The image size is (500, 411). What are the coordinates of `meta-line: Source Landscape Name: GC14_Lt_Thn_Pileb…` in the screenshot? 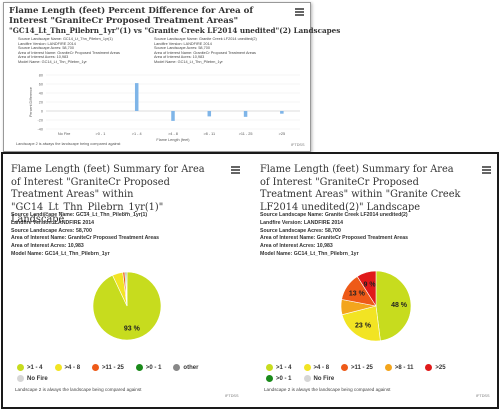 It's located at (65, 39).